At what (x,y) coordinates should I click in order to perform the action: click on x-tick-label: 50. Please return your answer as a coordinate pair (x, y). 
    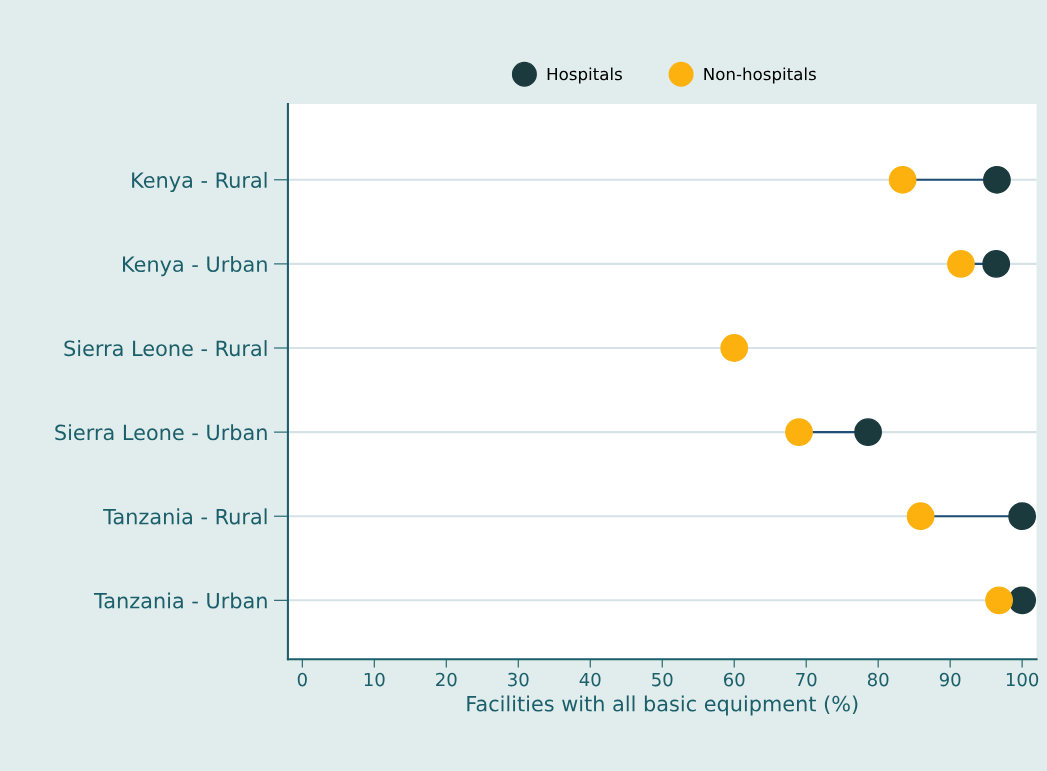
    Looking at the image, I should click on (662, 679).